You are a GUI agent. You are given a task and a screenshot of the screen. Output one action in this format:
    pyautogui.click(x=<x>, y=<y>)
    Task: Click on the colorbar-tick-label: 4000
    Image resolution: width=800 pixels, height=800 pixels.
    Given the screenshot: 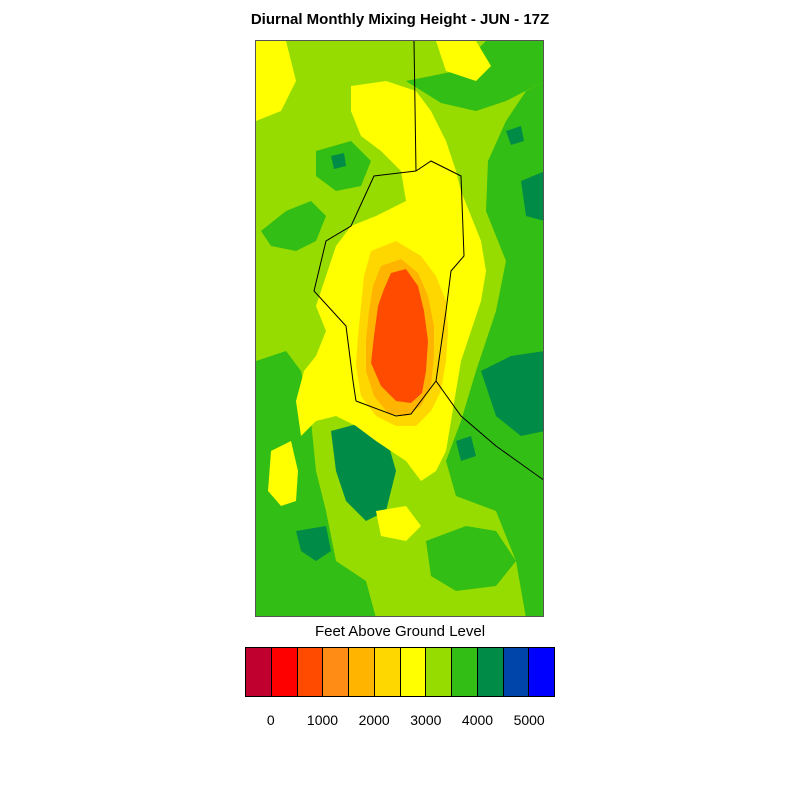 What is the action you would take?
    pyautogui.click(x=477, y=720)
    